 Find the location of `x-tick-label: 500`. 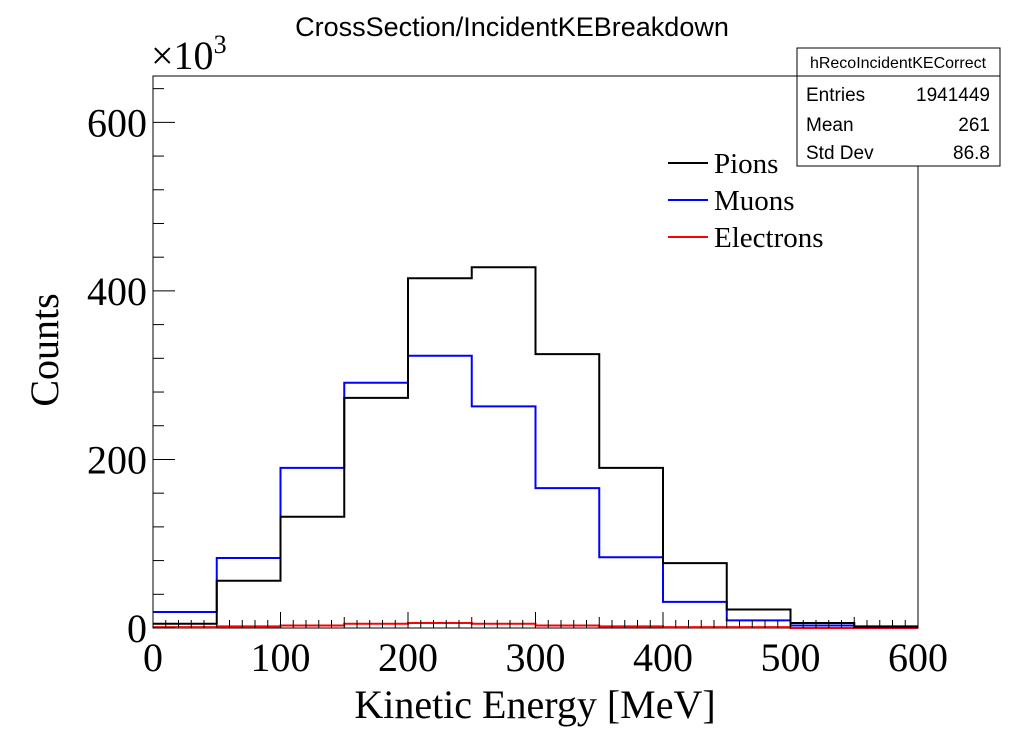

x-tick-label: 500 is located at coordinates (791, 657).